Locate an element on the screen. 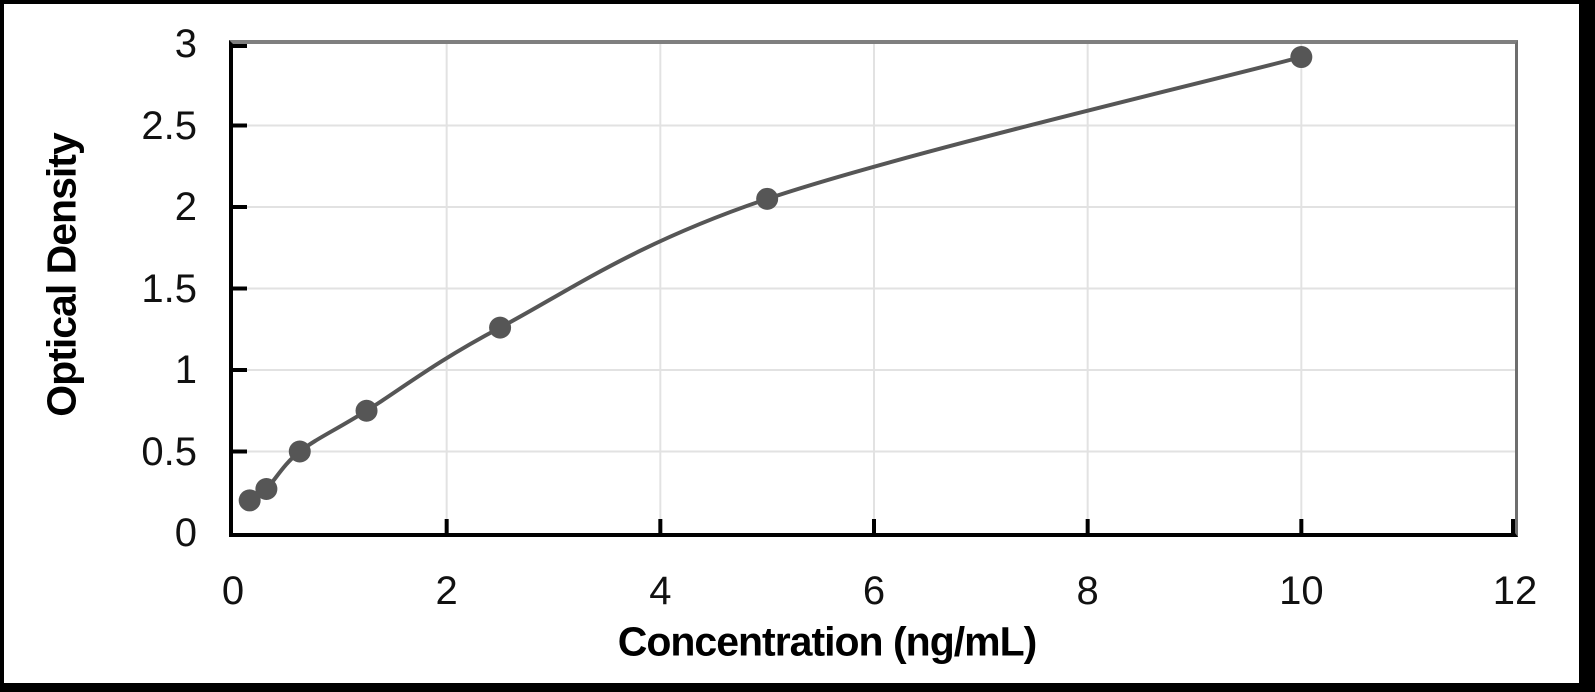  y-tick-label: 3 is located at coordinates (185, 44).